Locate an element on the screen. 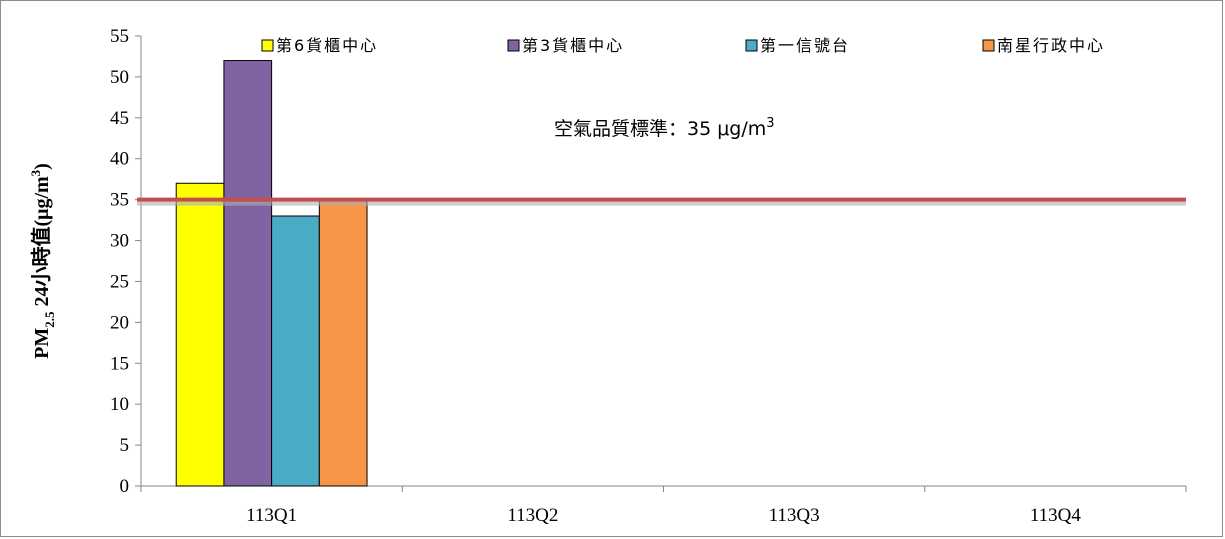  legend-label: 第6貨櫃中心 is located at coordinates (327, 45).